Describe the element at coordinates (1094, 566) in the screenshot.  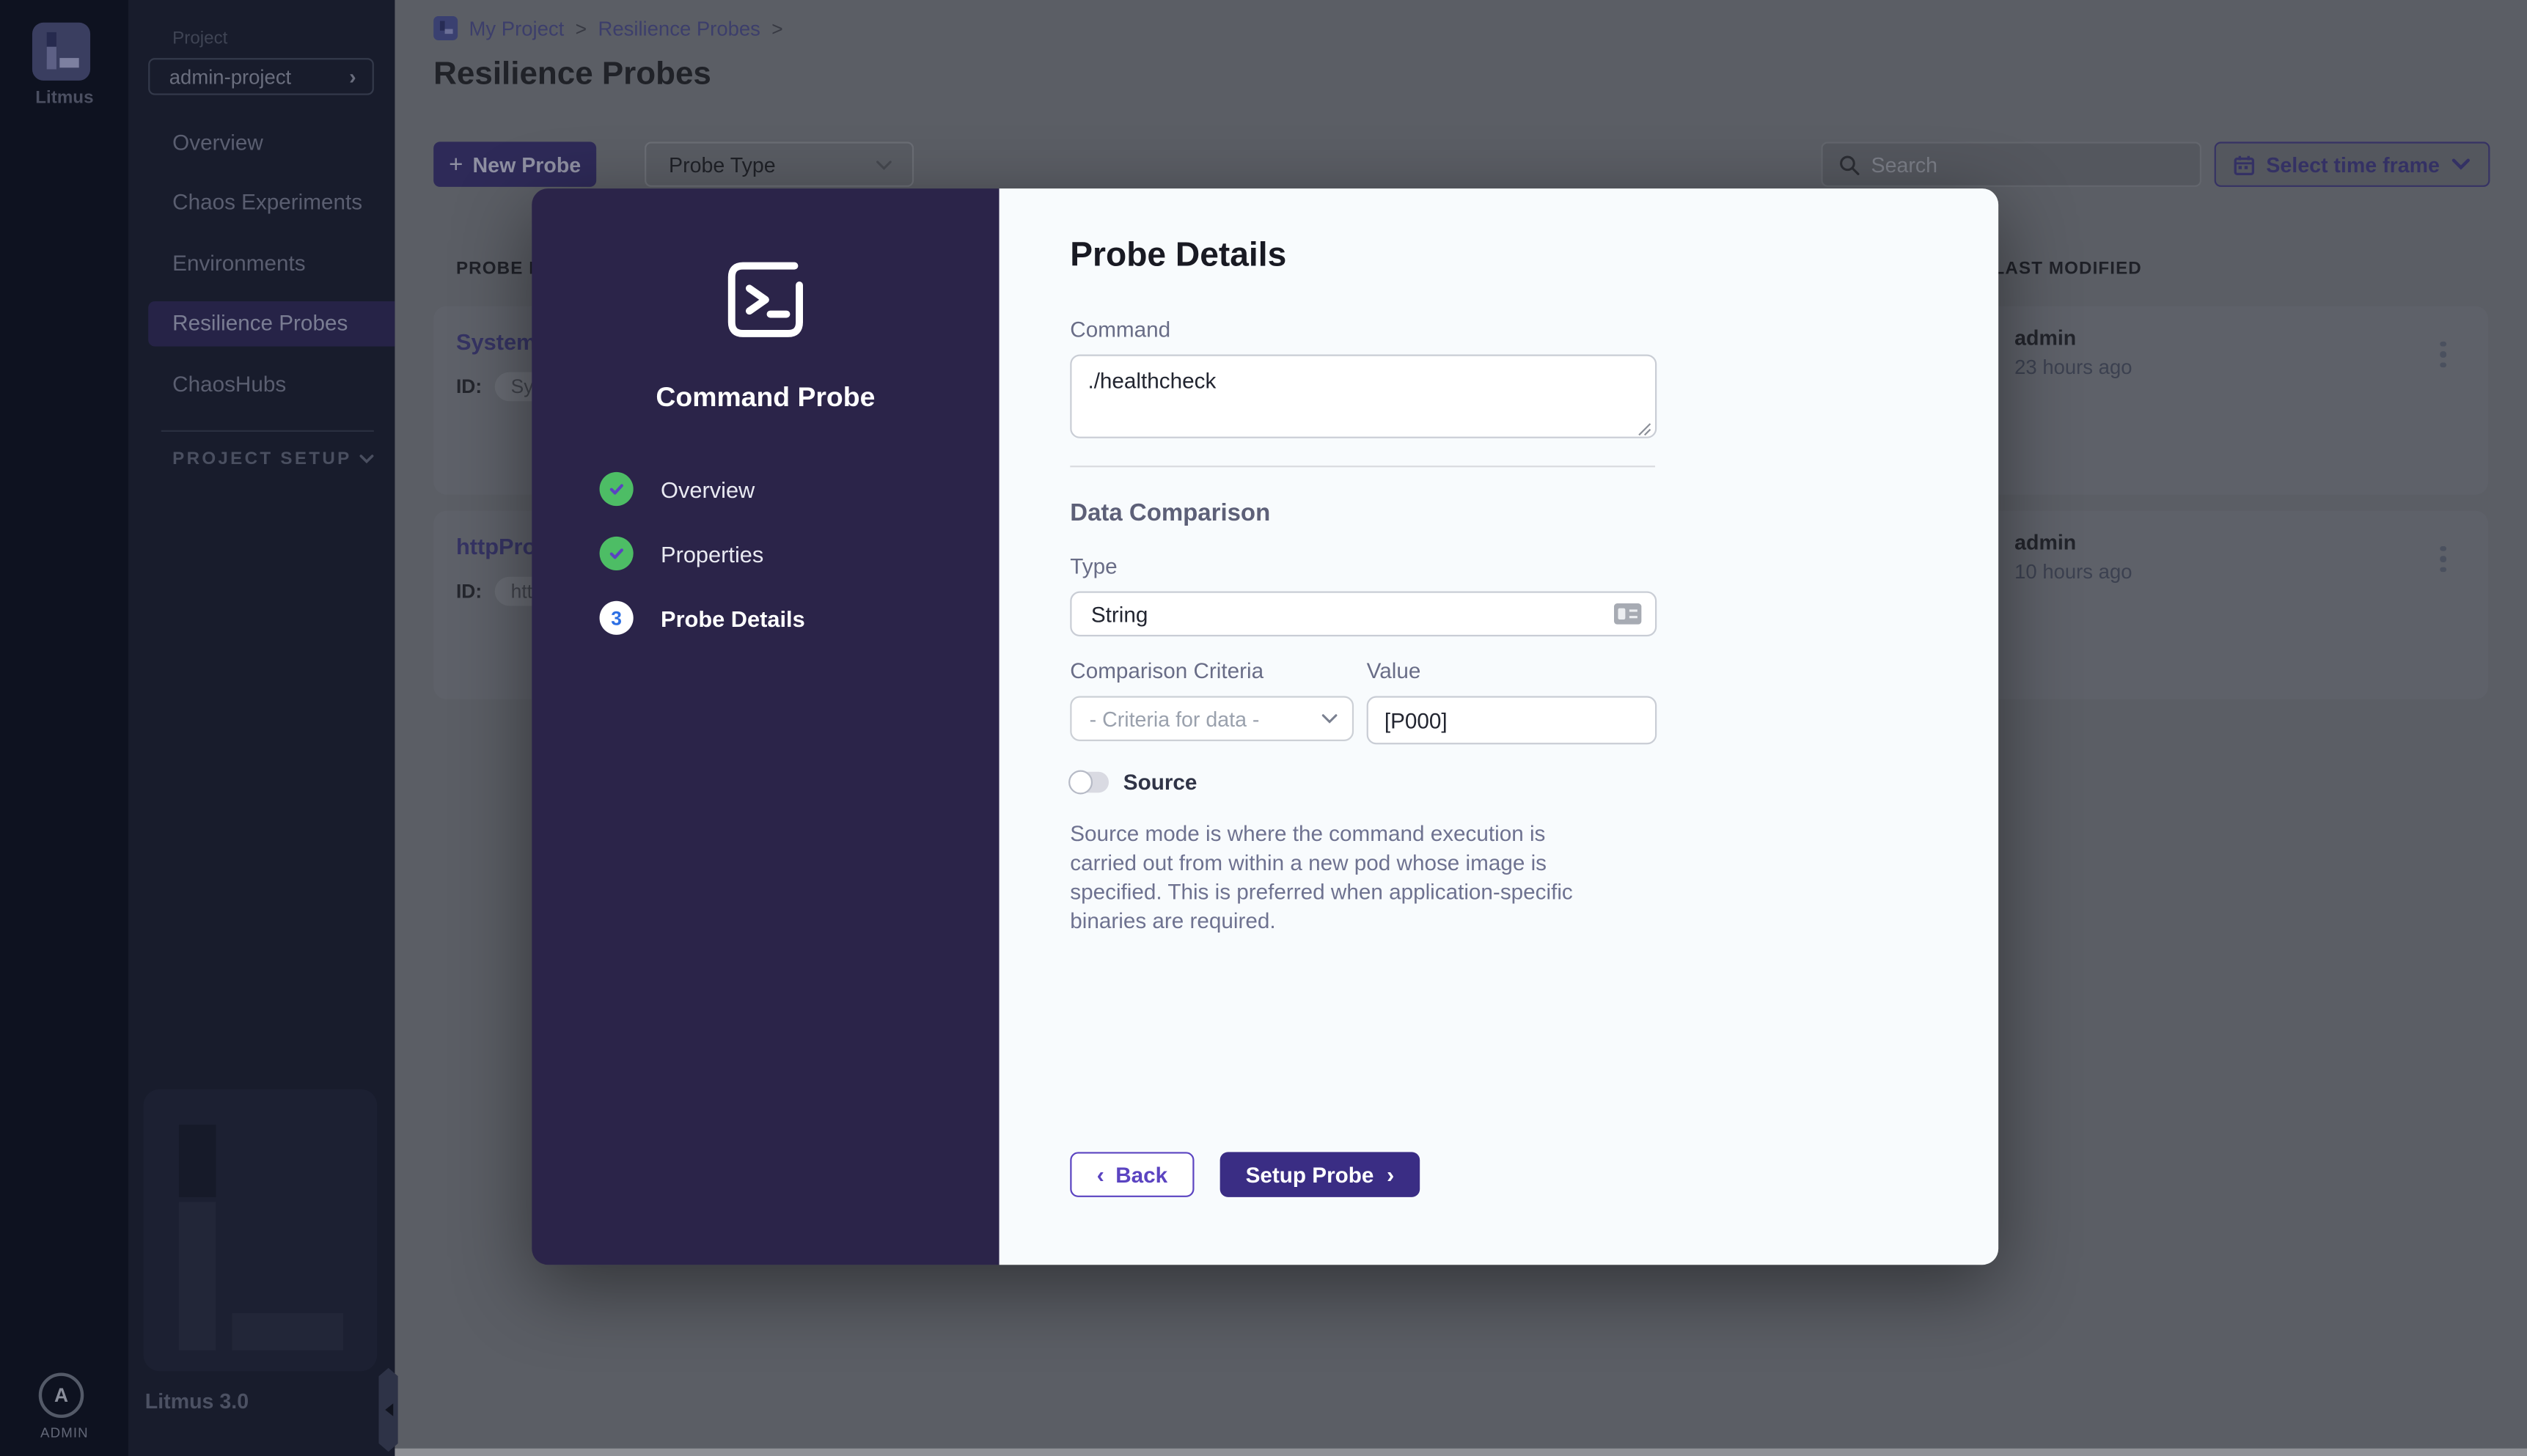
I see `type-label: Type` at that location.